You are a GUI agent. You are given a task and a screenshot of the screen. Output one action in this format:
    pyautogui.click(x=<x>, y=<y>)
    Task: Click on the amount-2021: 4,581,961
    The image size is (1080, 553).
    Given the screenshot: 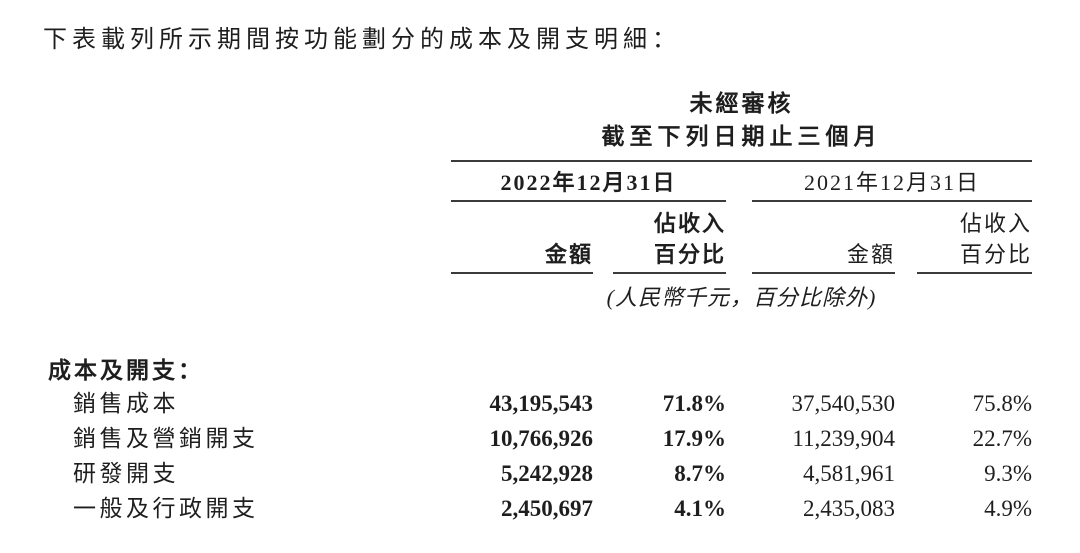 What is the action you would take?
    pyautogui.click(x=849, y=473)
    